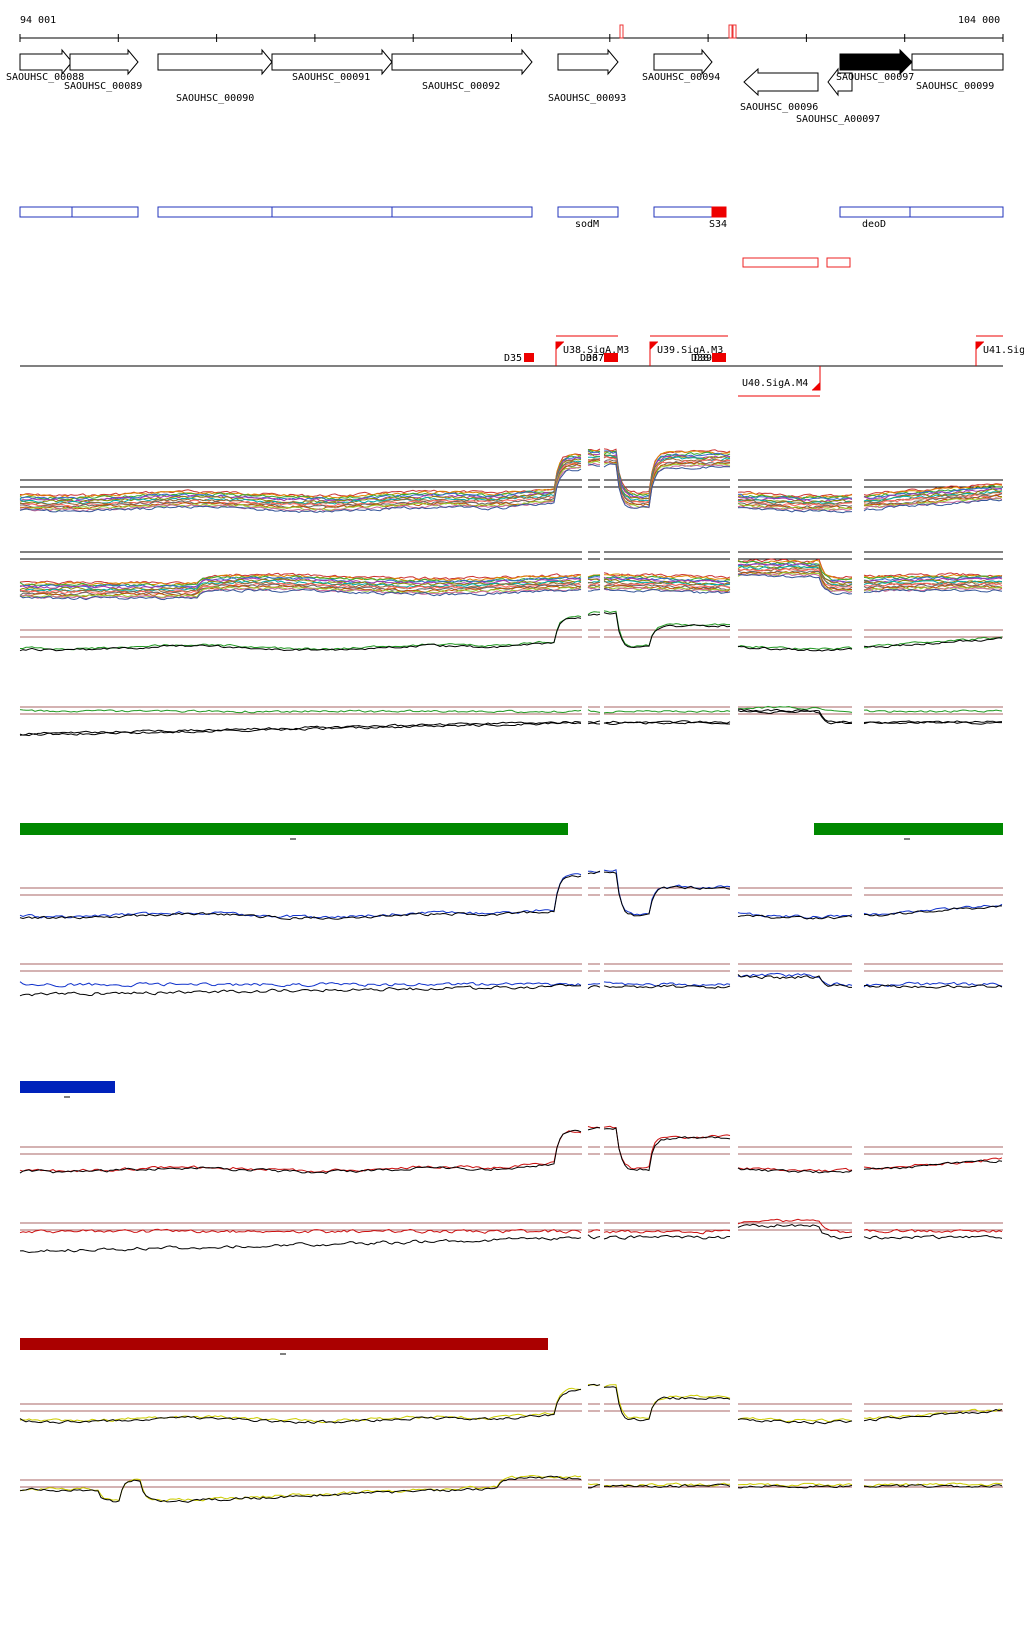  I want to click on gene-label: SAOUHSC_00097, so click(875, 77).